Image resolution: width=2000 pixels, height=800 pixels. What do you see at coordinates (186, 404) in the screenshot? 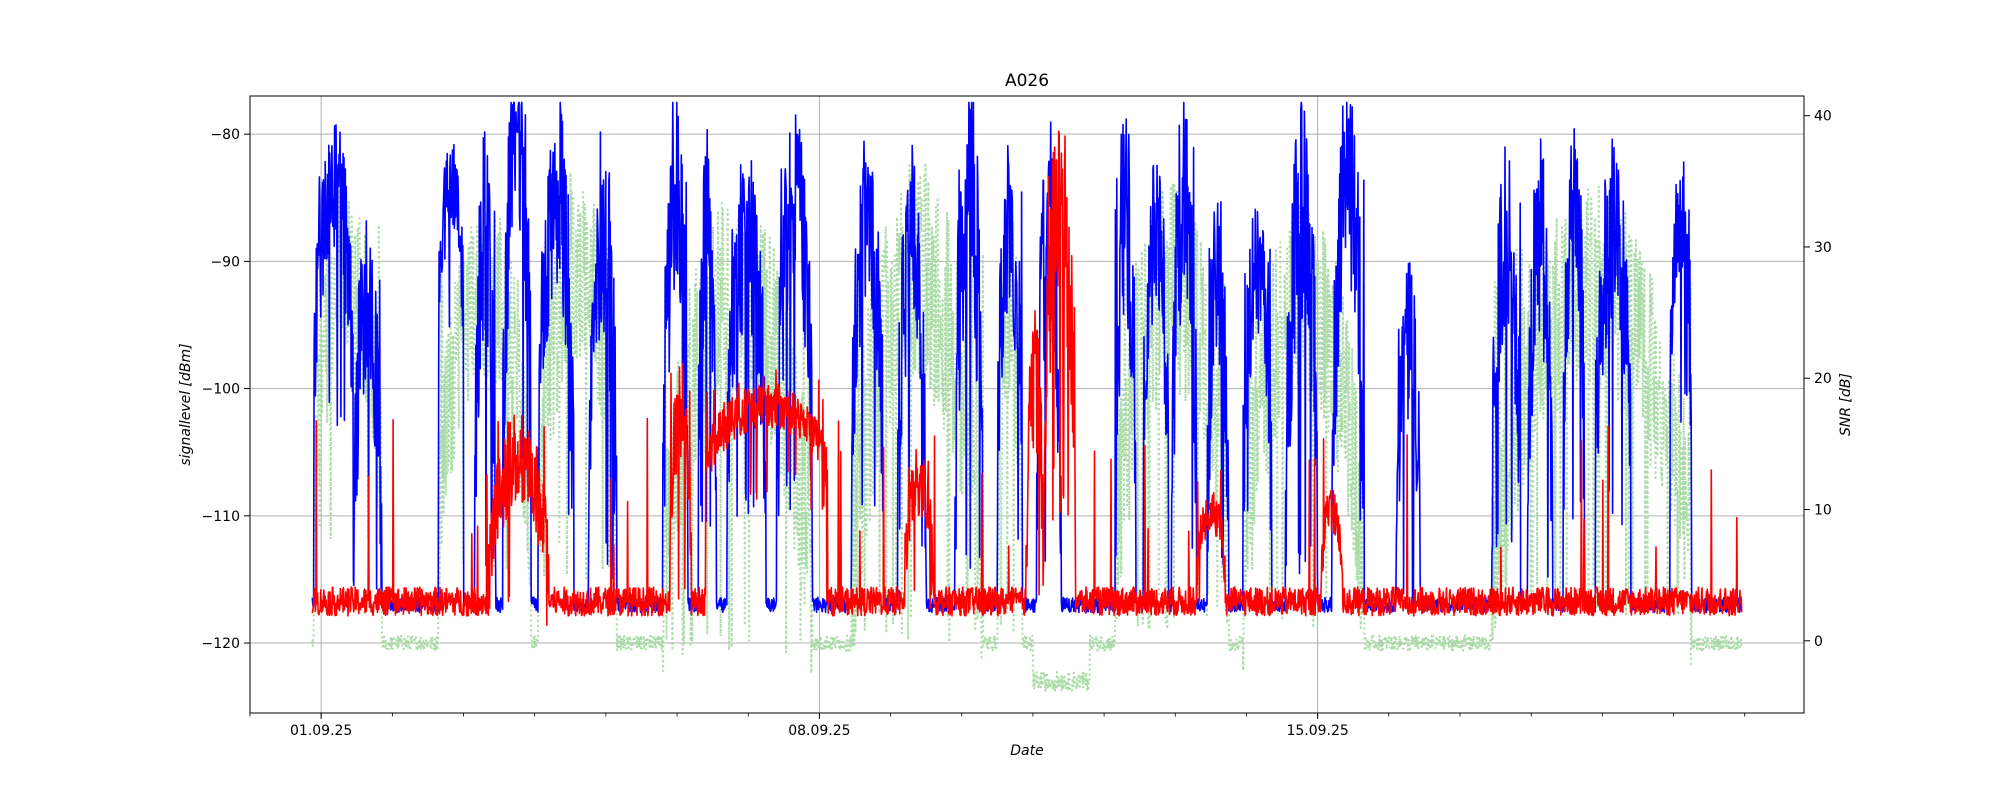
I see `y-axis-label: signallevel [dBm]` at bounding box center [186, 404].